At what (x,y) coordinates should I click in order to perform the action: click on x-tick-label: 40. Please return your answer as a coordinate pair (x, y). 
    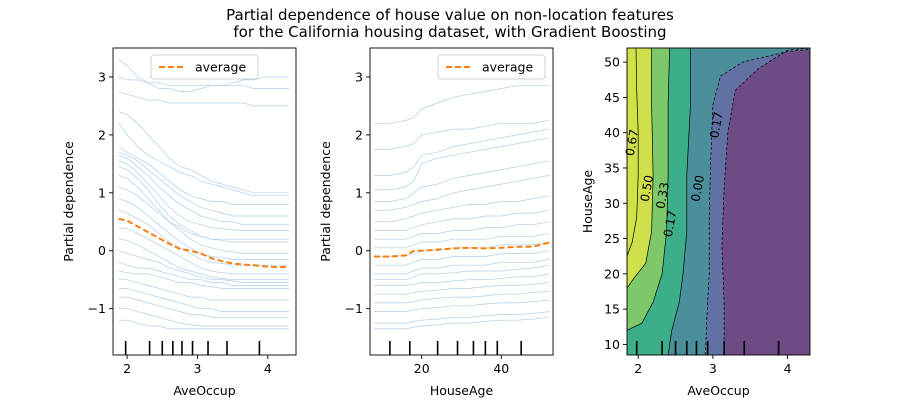
    Looking at the image, I should click on (501, 368).